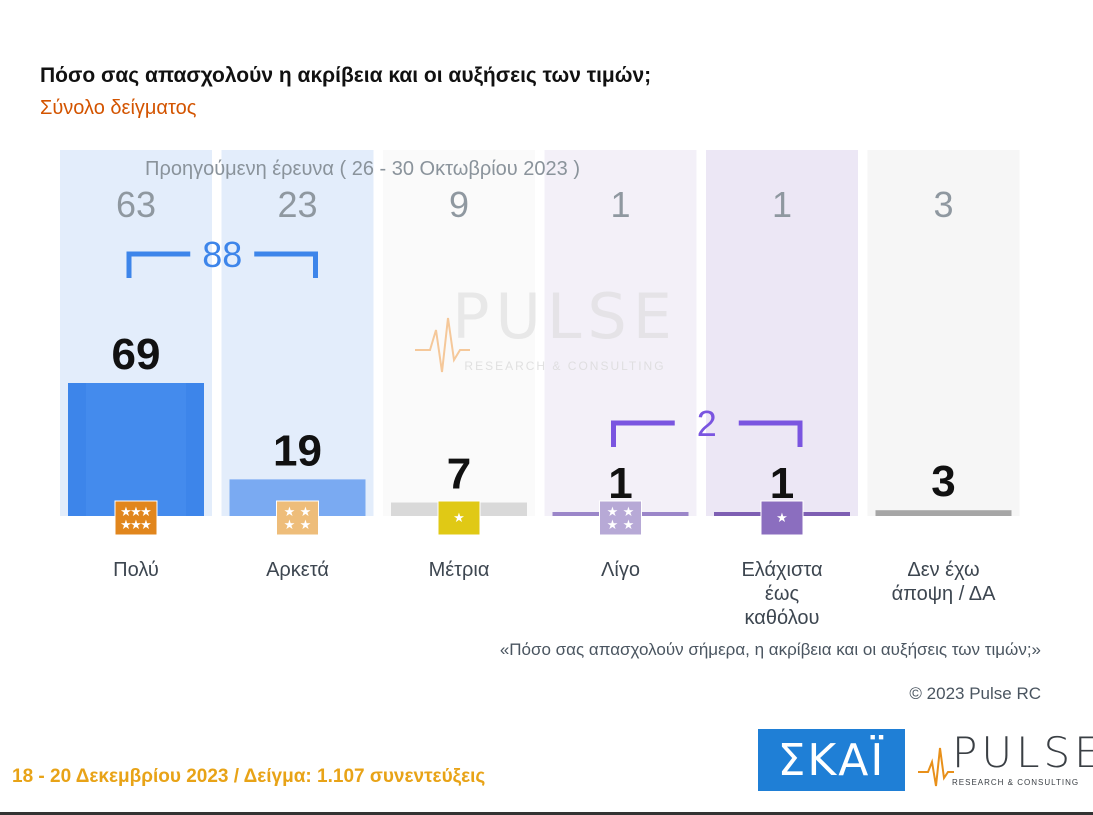 The image size is (1093, 815). Describe the element at coordinates (565, 316) in the screenshot. I see `watermark-text: PULSE` at that location.